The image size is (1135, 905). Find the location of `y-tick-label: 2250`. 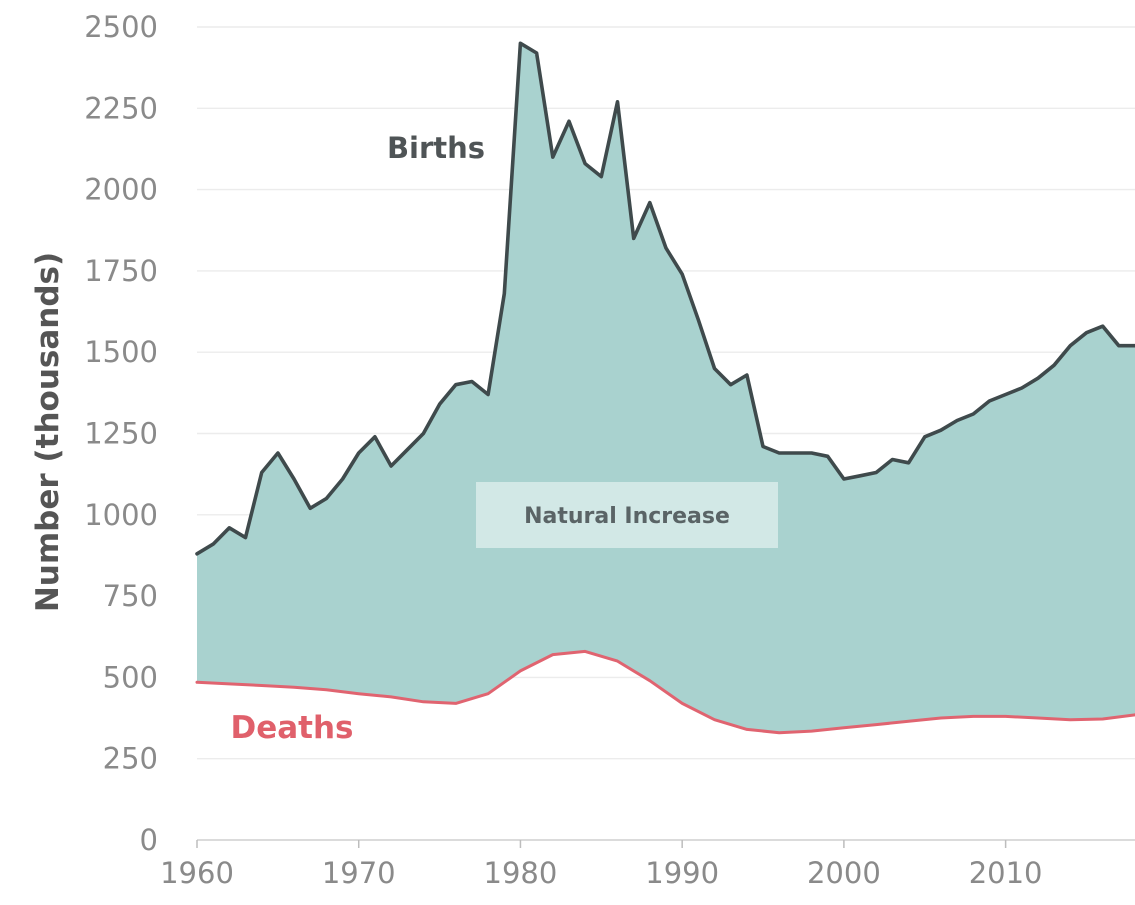

y-tick-label: 2250 is located at coordinates (121, 108).